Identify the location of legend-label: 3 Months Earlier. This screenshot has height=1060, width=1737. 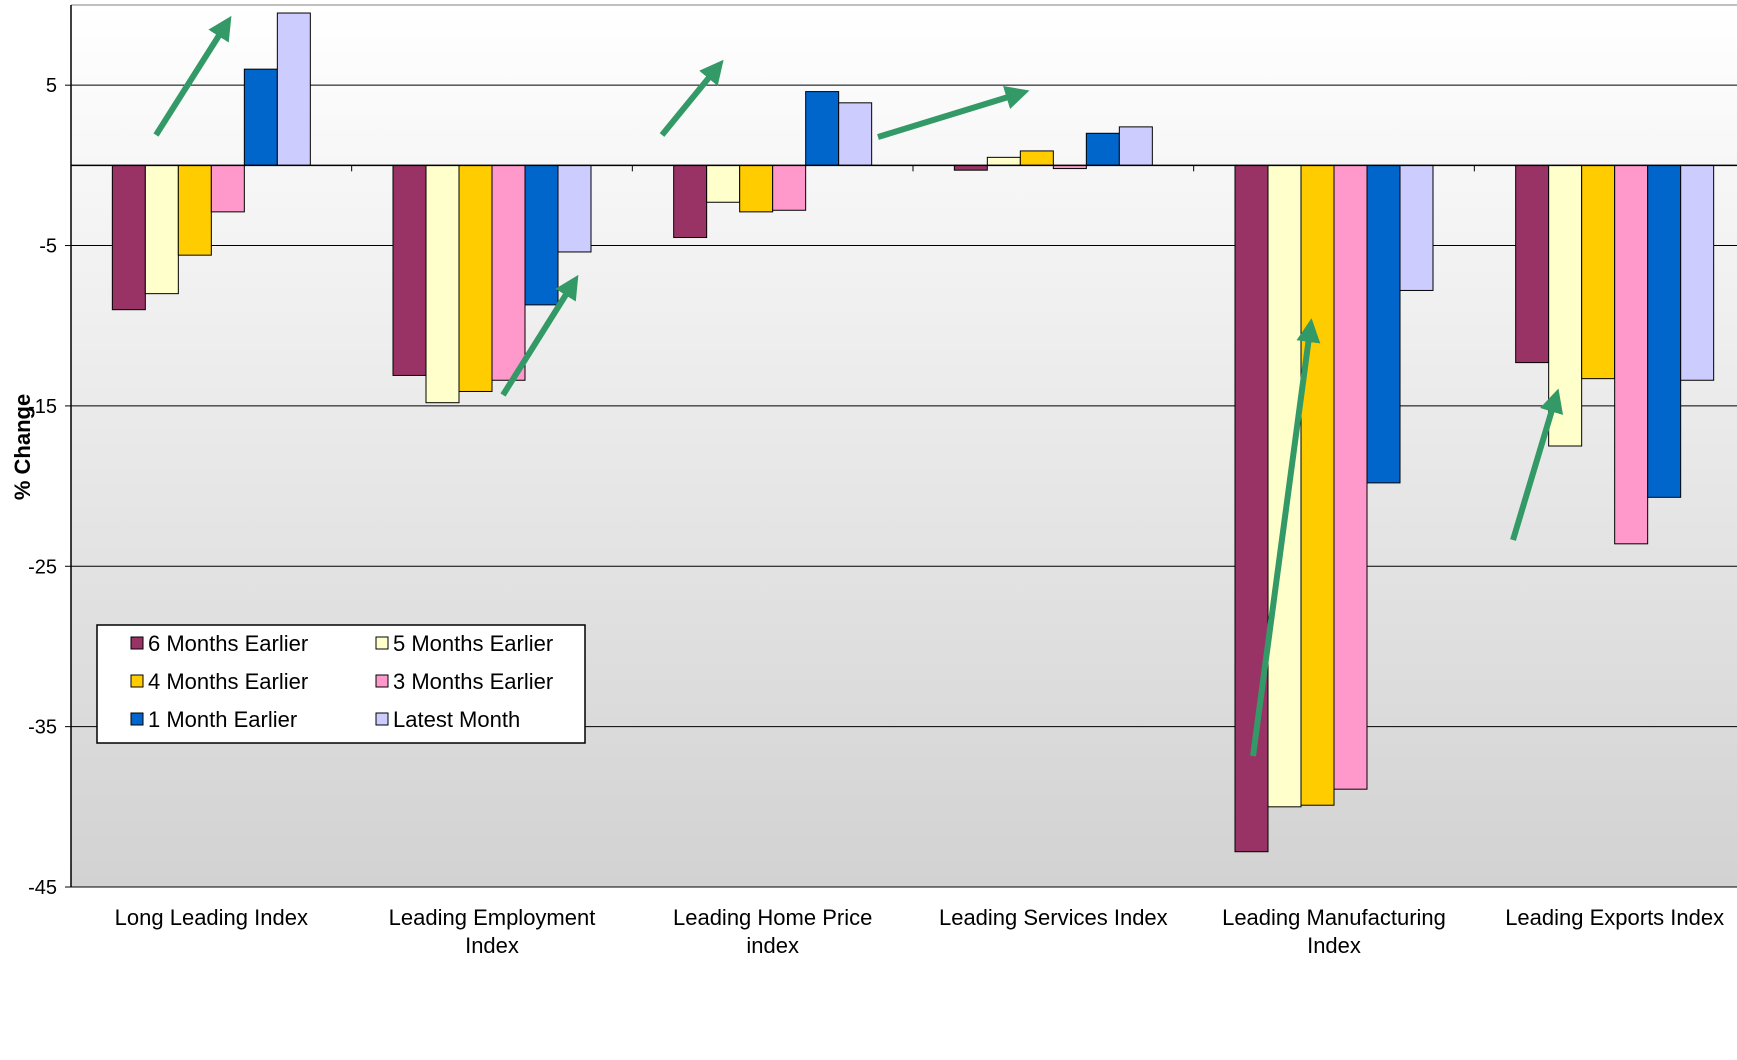
(473, 681).